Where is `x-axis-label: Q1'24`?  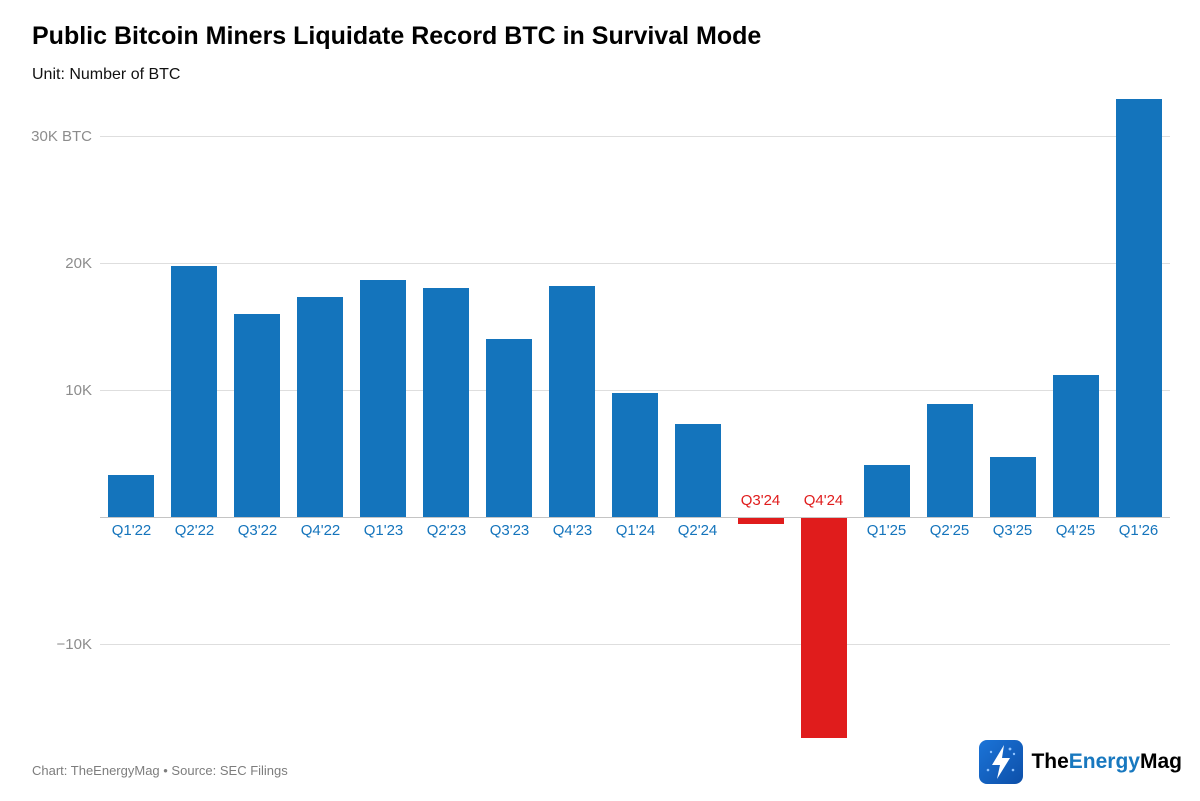 x-axis-label: Q1'24 is located at coordinates (635, 530).